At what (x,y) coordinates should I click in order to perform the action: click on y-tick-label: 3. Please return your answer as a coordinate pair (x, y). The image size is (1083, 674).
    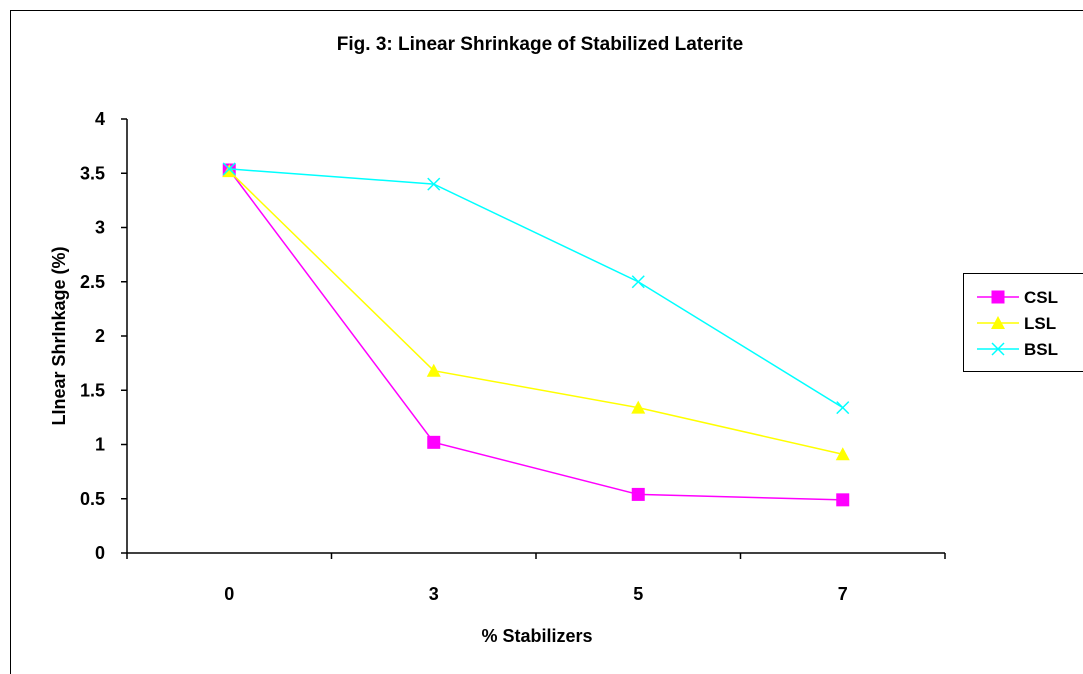
    Looking at the image, I should click on (100, 228).